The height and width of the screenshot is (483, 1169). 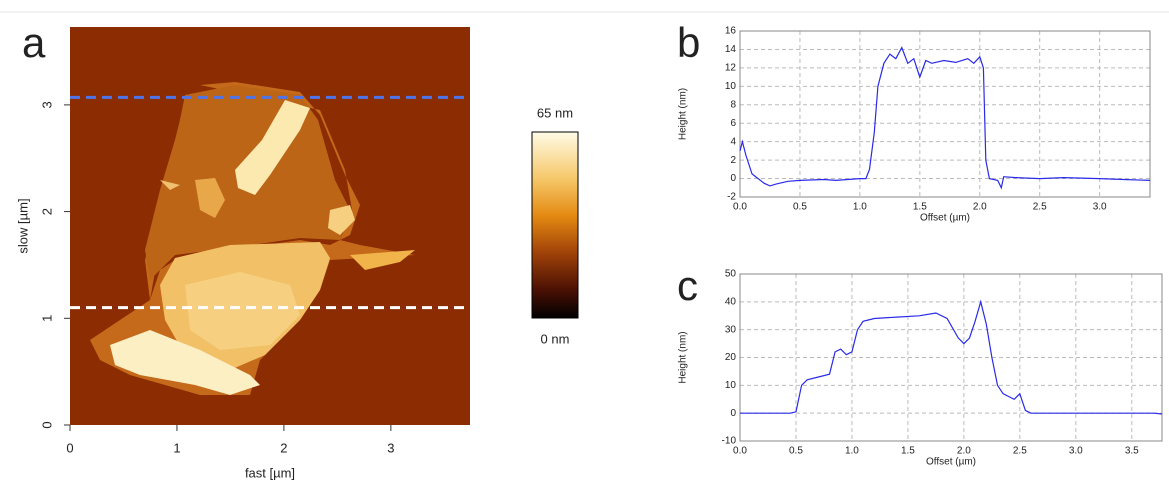 I want to click on x-tick-label: 1, so click(x=176, y=447).